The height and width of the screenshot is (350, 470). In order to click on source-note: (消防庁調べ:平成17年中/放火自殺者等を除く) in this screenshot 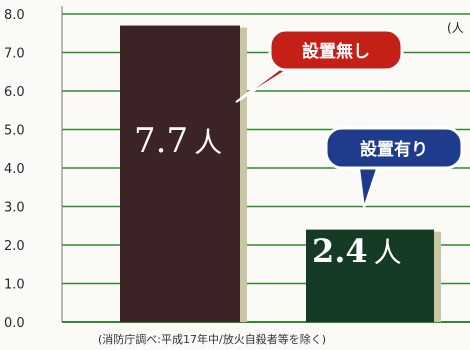, I will do `click(212, 339)`.